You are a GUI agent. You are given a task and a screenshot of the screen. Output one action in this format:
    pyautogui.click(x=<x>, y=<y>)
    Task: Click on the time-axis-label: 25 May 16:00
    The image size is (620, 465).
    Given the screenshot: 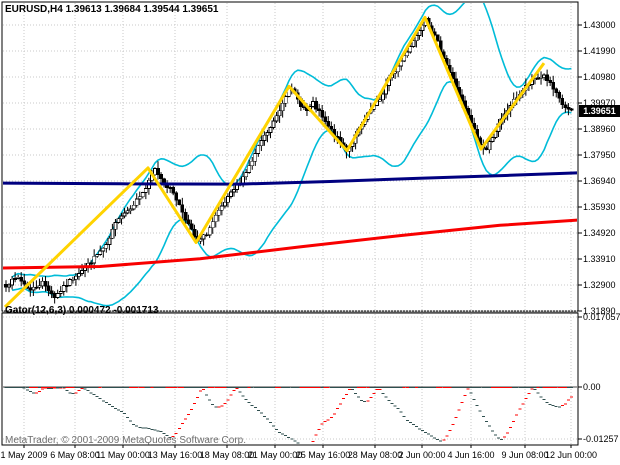 What is the action you would take?
    pyautogui.click(x=323, y=455)
    